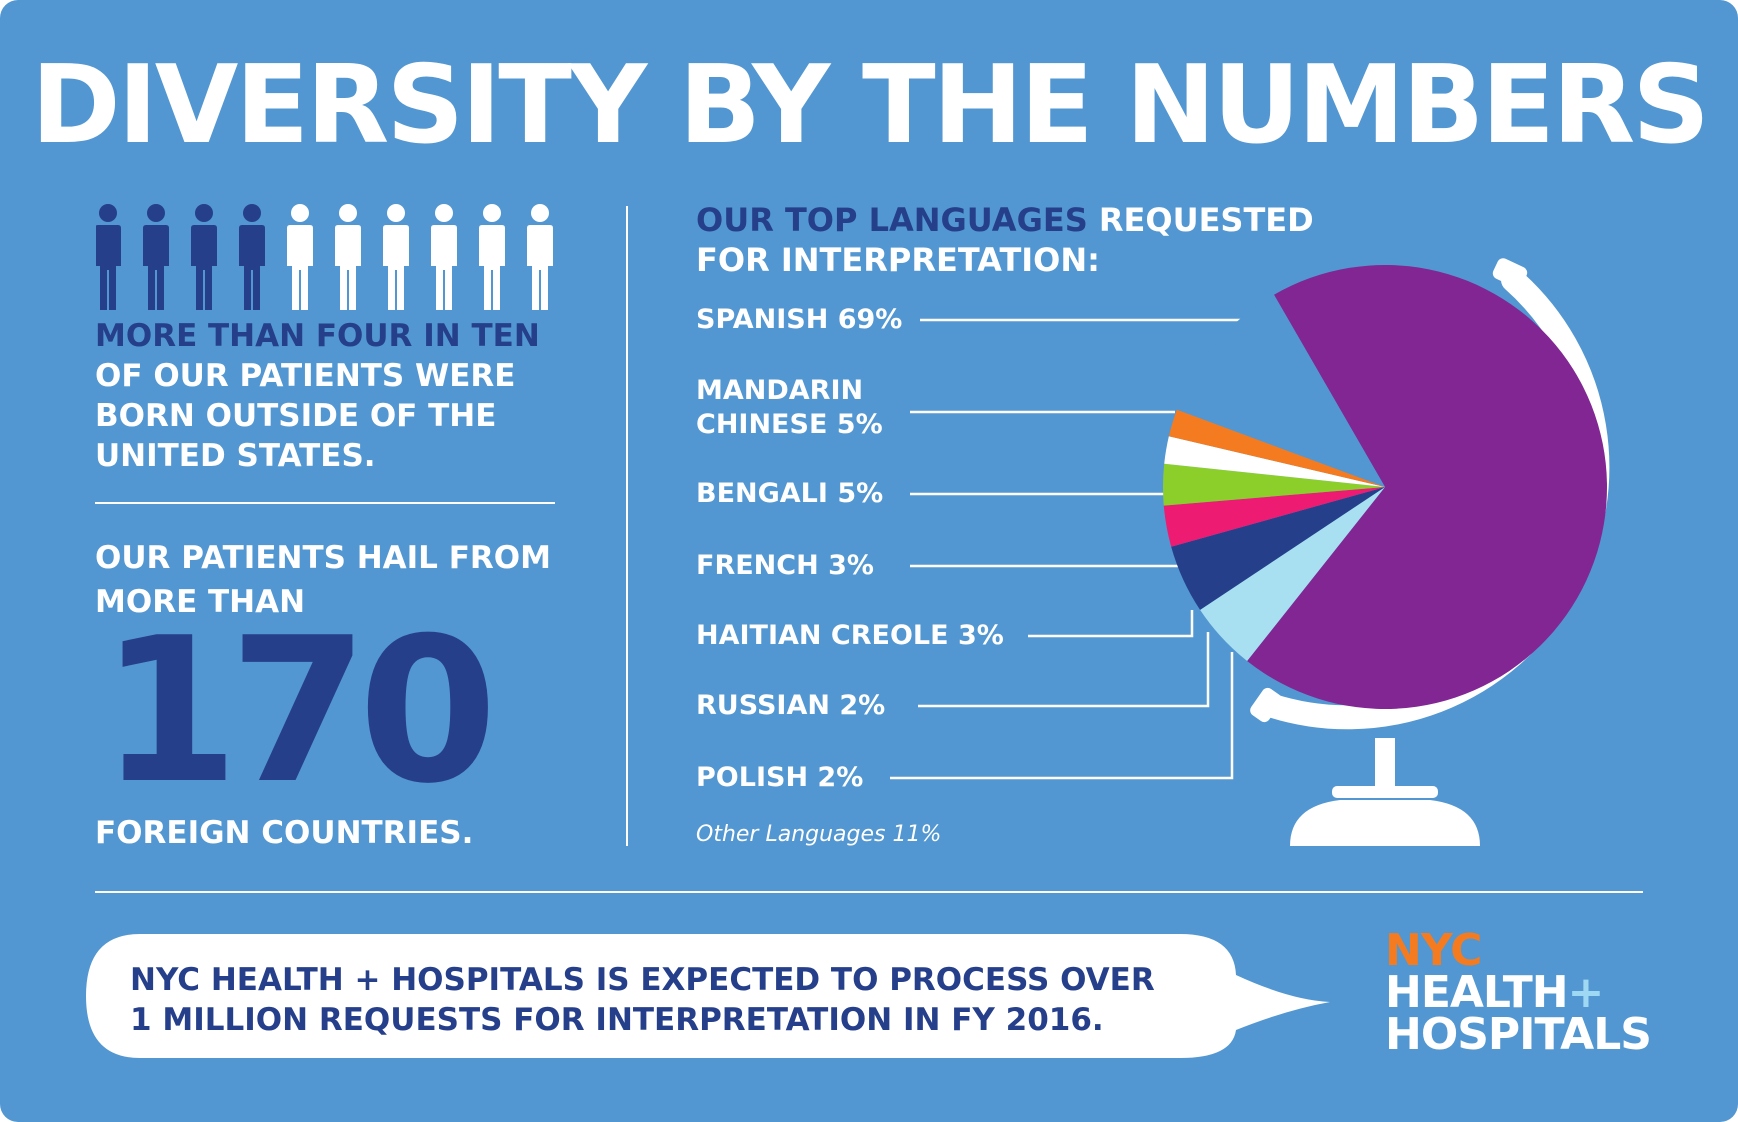 The height and width of the screenshot is (1122, 1738). What do you see at coordinates (1477, 992) in the screenshot?
I see `logo-health: HEALTH` at bounding box center [1477, 992].